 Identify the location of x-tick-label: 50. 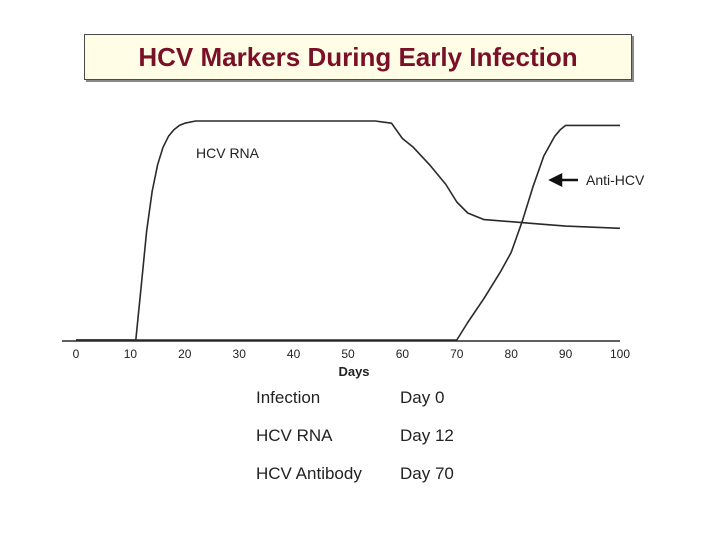
(348, 354).